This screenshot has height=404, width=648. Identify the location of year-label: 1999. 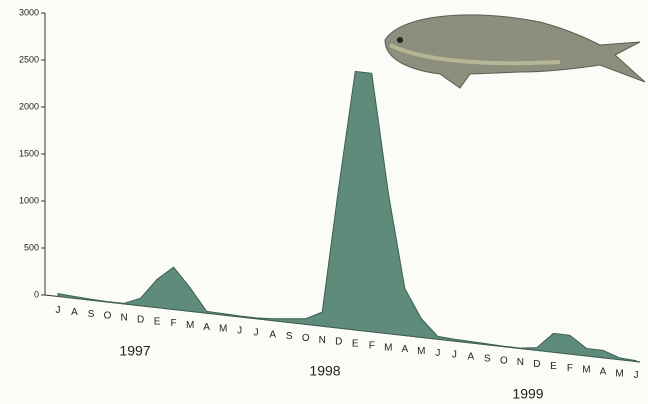
(527, 394).